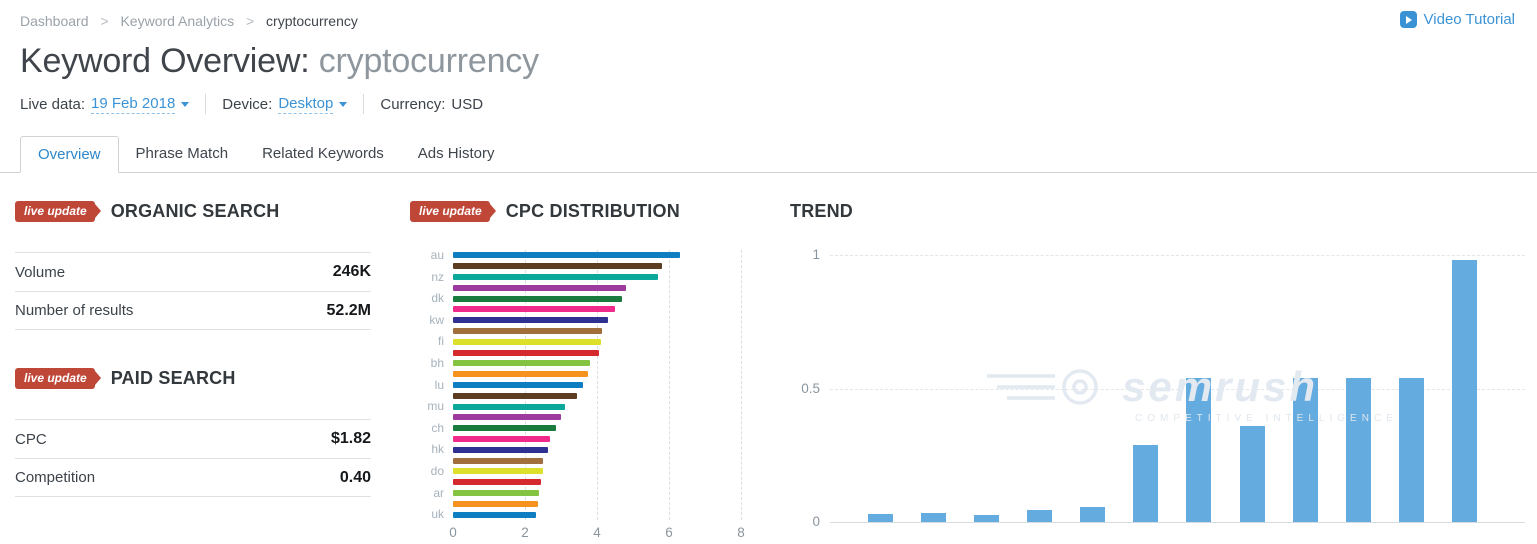 This screenshot has height=544, width=1537. I want to click on cpc-country-label: do, so click(437, 470).